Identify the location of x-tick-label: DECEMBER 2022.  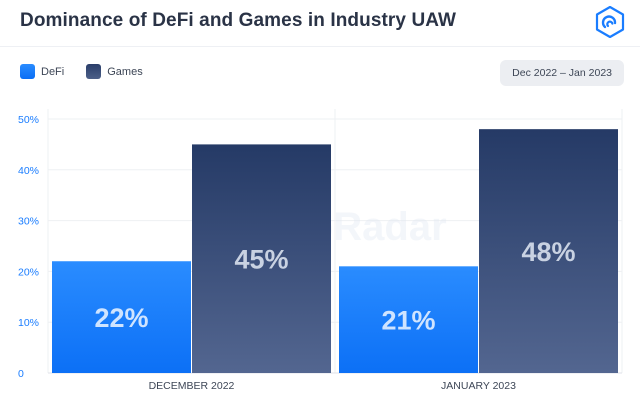
(192, 386).